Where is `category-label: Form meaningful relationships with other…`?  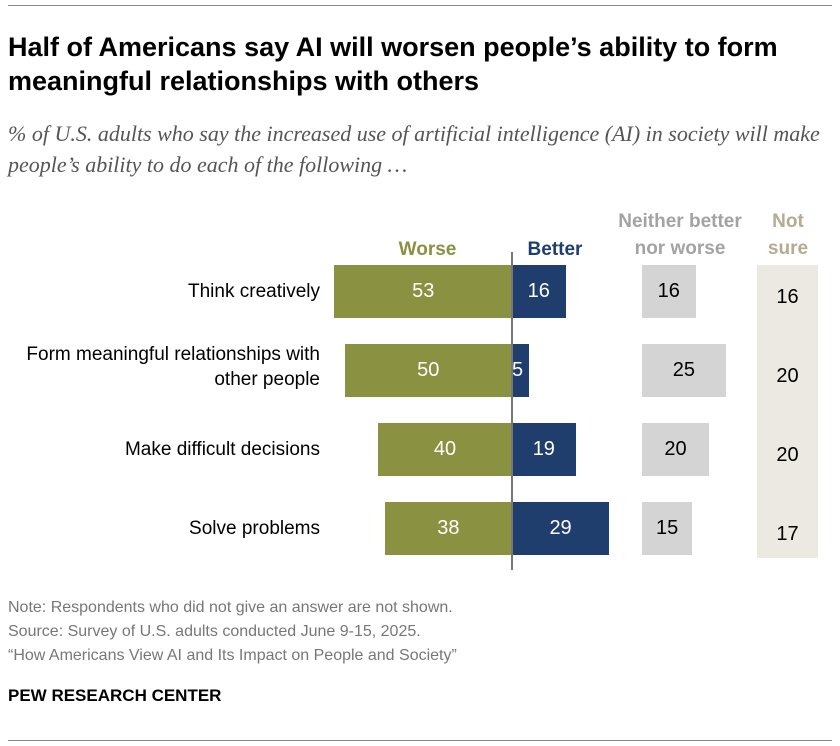 category-label: Form meaningful relationships with other… is located at coordinates (173, 367).